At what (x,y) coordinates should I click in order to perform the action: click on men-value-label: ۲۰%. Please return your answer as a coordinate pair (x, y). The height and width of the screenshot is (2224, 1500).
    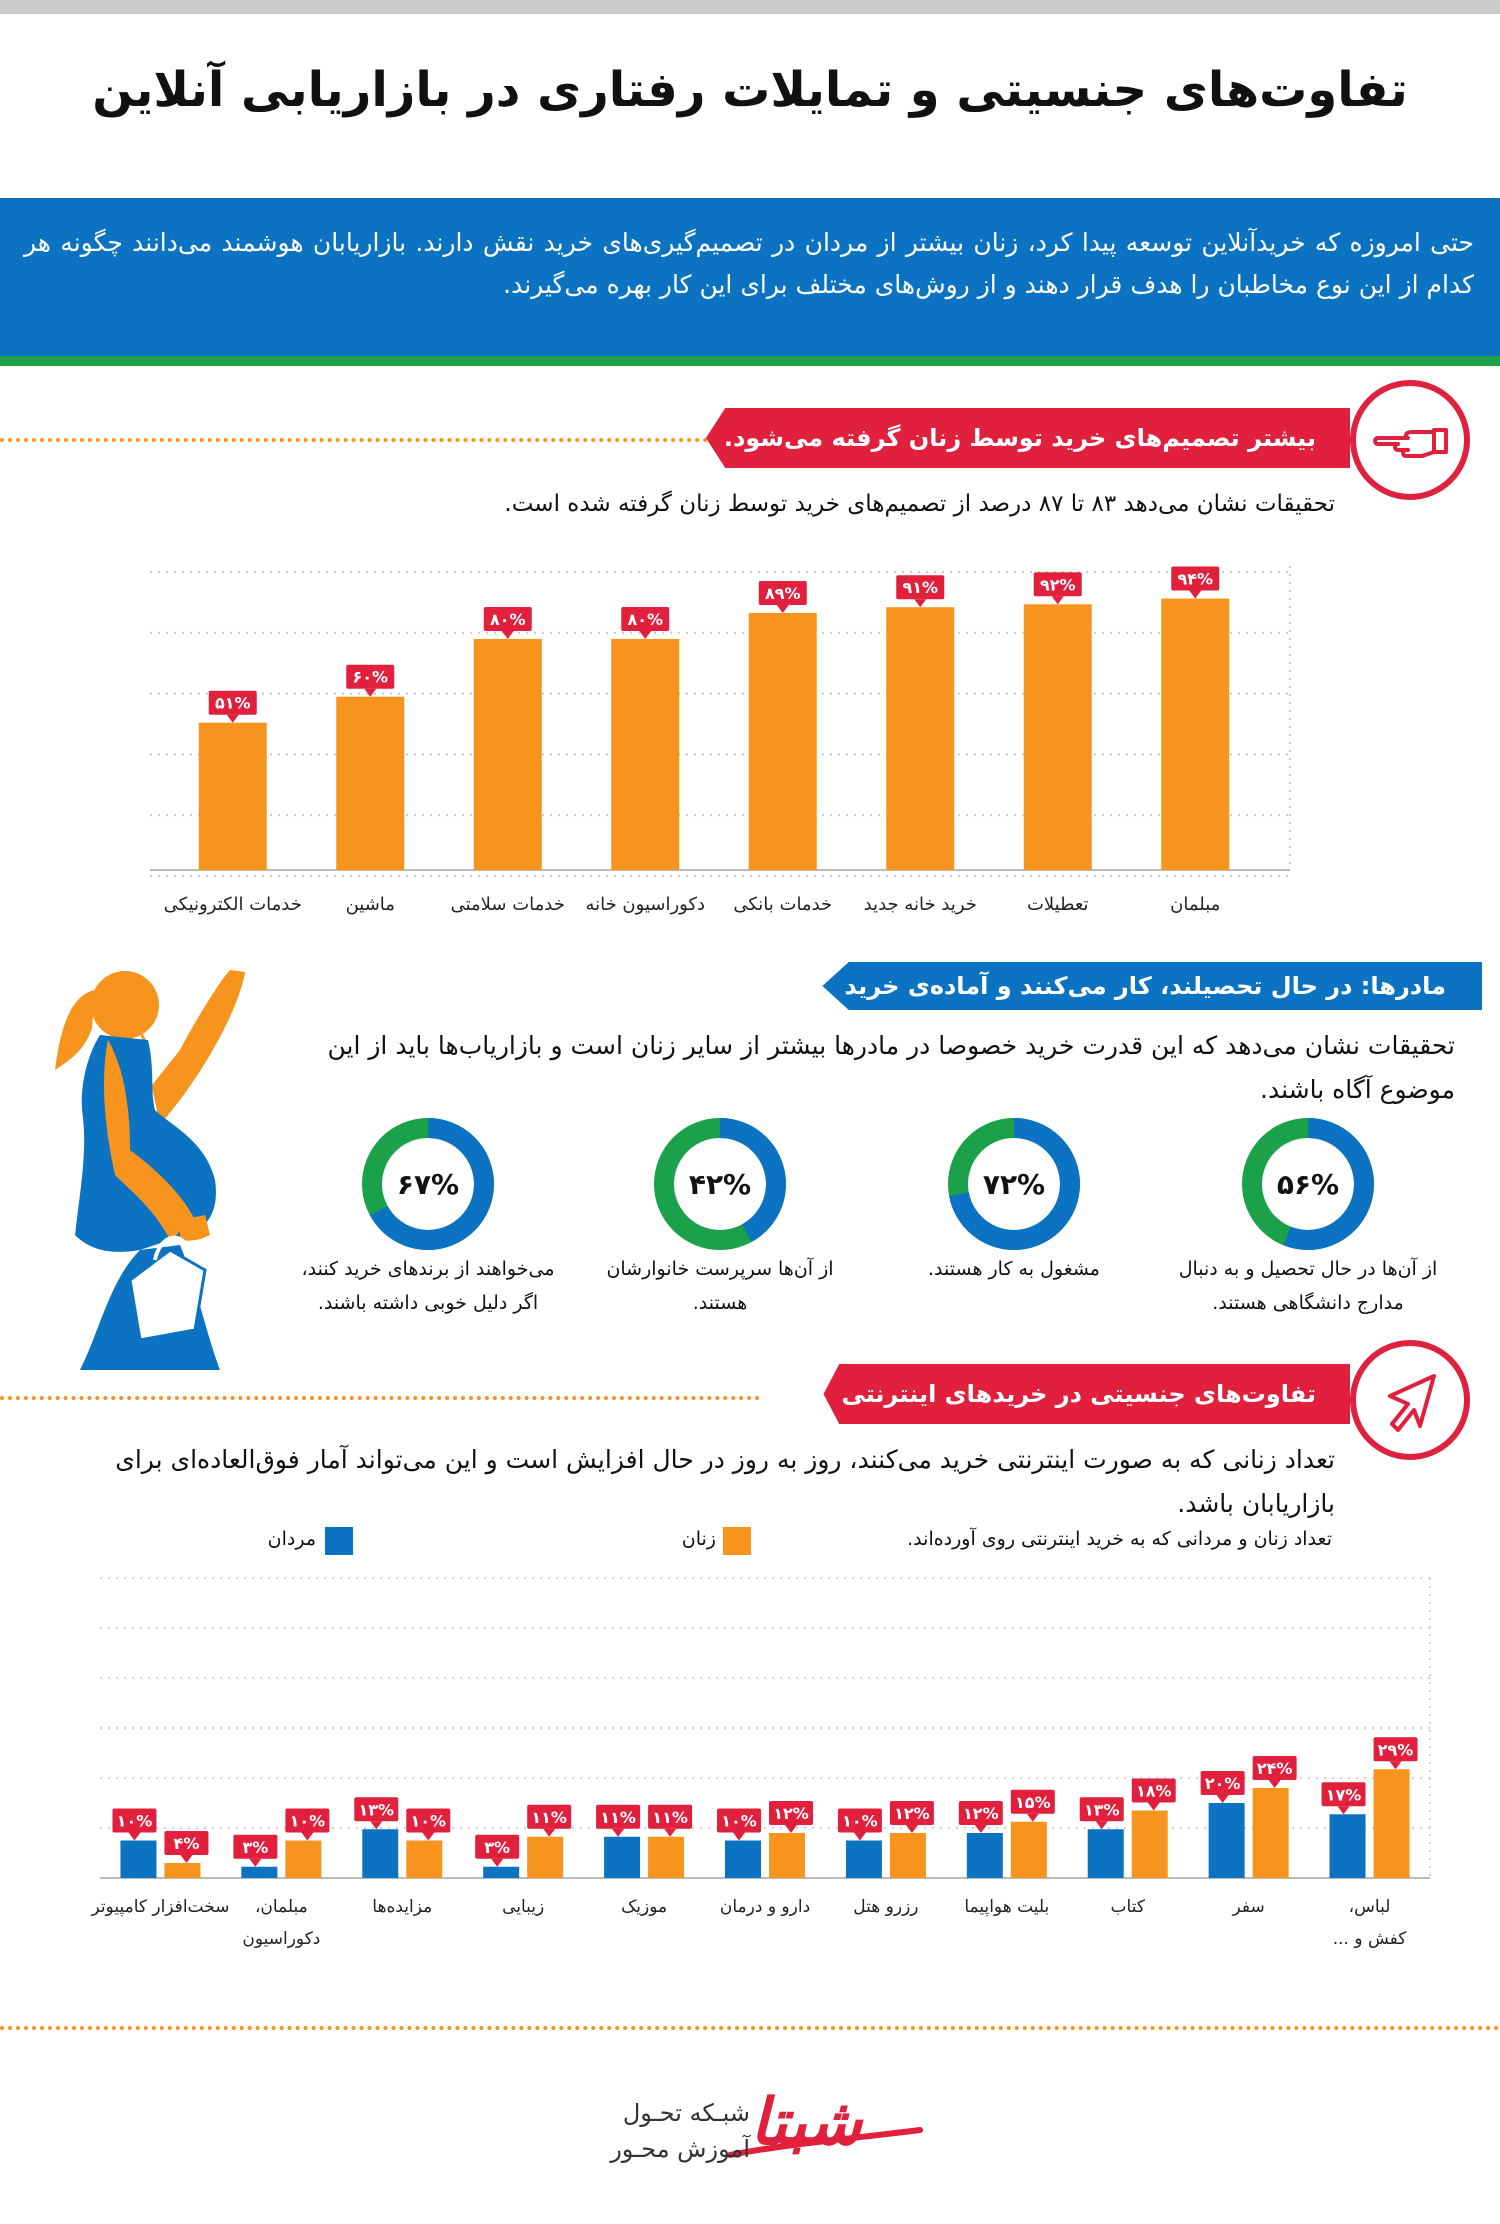
    Looking at the image, I should click on (1222, 1787).